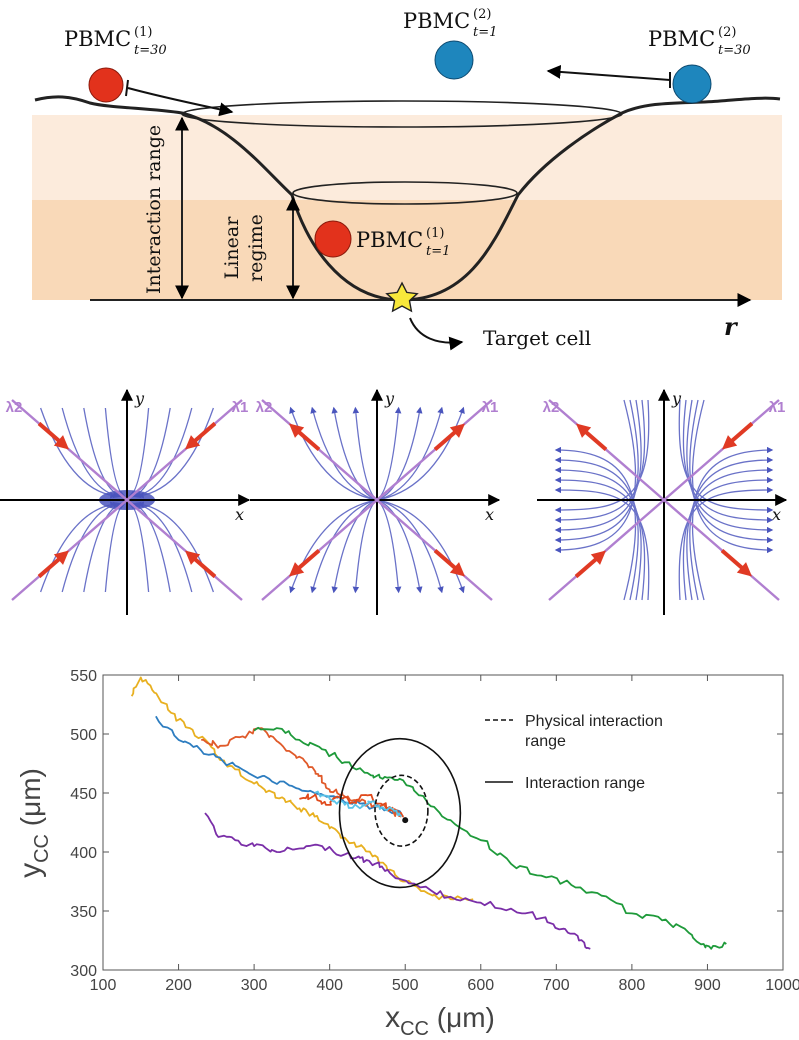  Describe the element at coordinates (264, 407) in the screenshot. I see `lambda2-label: λ2` at that location.